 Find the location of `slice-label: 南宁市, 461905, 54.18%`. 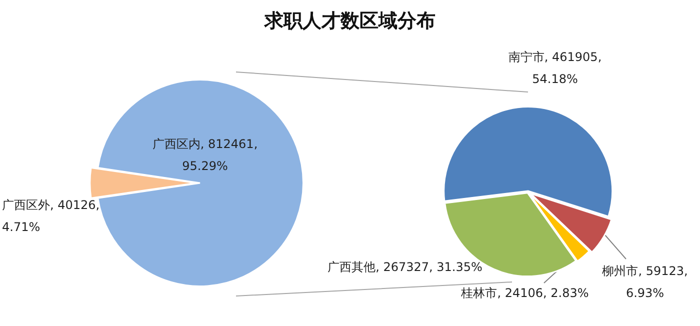

slice-label: 南宁市, 461905, 54.18% is located at coordinates (555, 68).